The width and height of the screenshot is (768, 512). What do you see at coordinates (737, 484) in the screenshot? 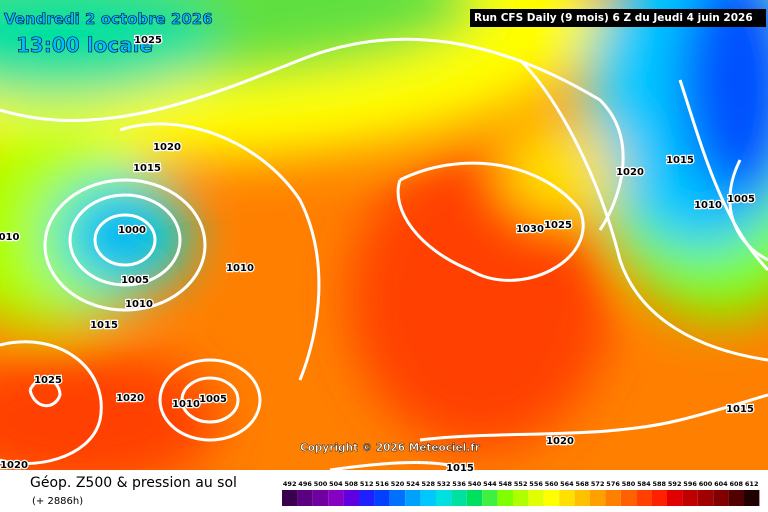
I see `scale-label: 608` at bounding box center [737, 484].